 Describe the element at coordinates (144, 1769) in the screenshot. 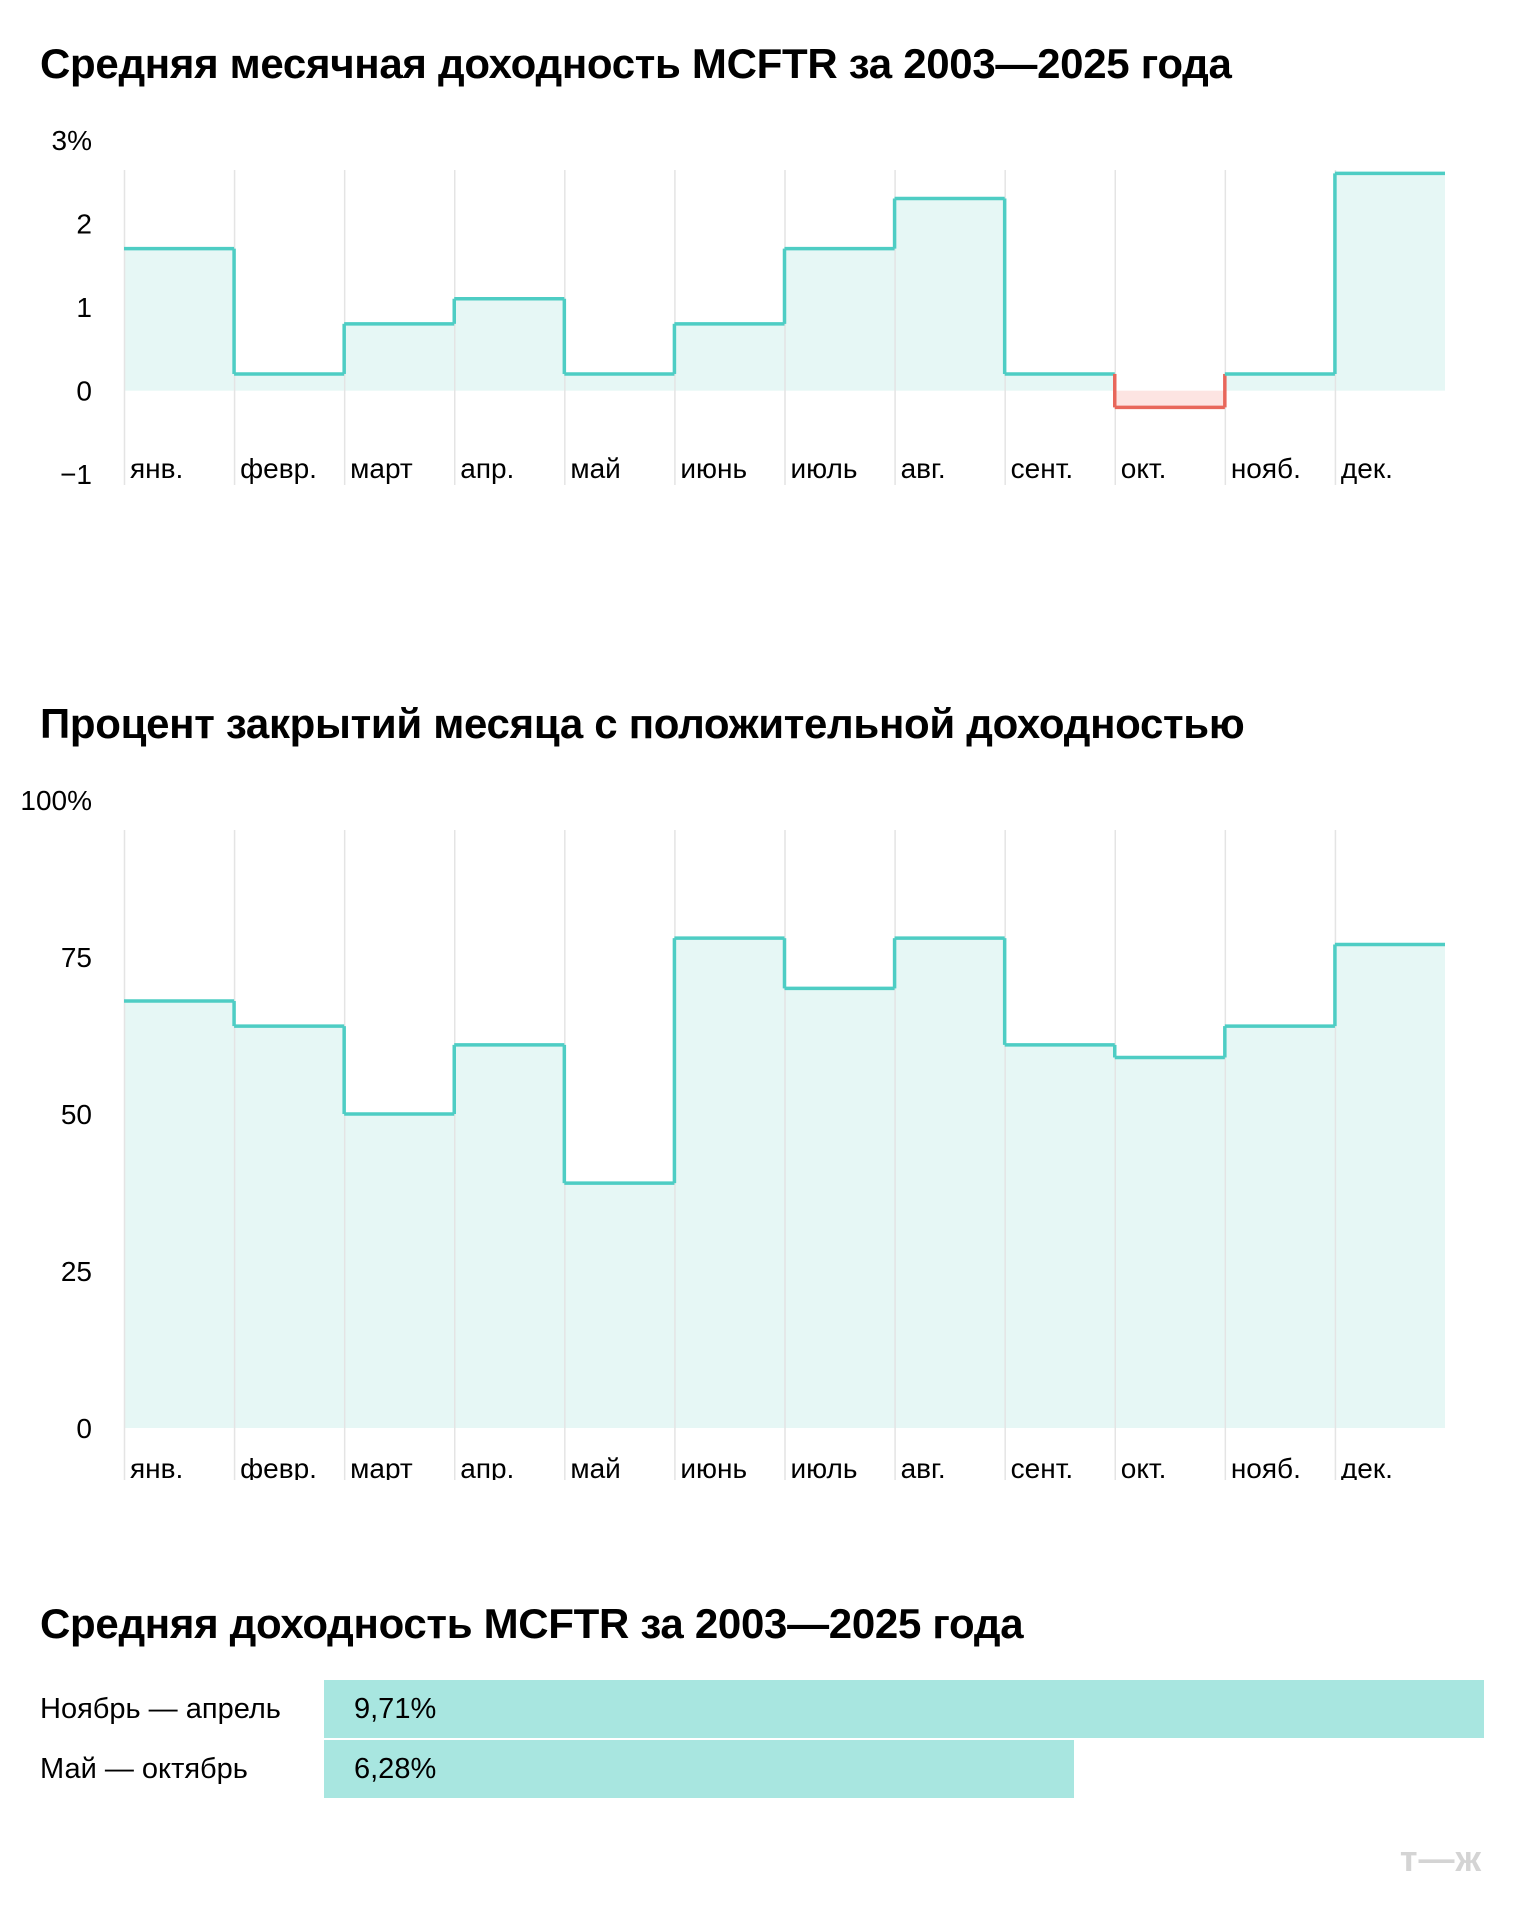

I see `summary-bar-label: Май — октябрь` at that location.